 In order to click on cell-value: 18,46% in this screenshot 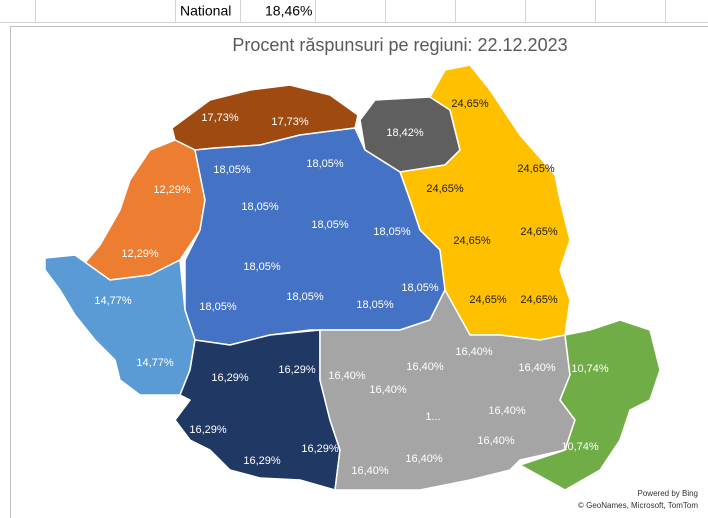, I will do `click(288, 11)`.